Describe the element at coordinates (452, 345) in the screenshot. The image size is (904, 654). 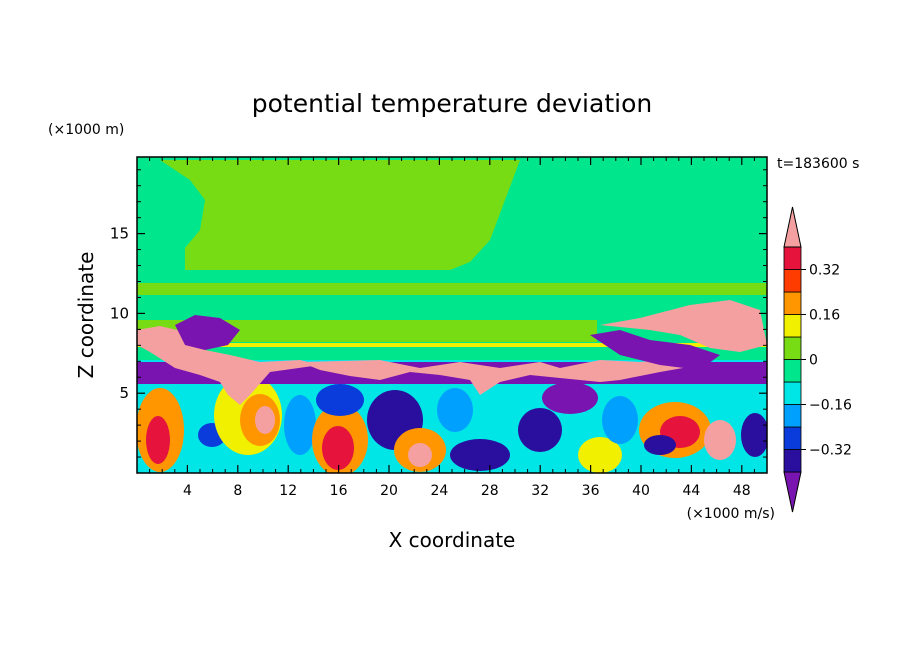
I see `yellow-band` at that location.